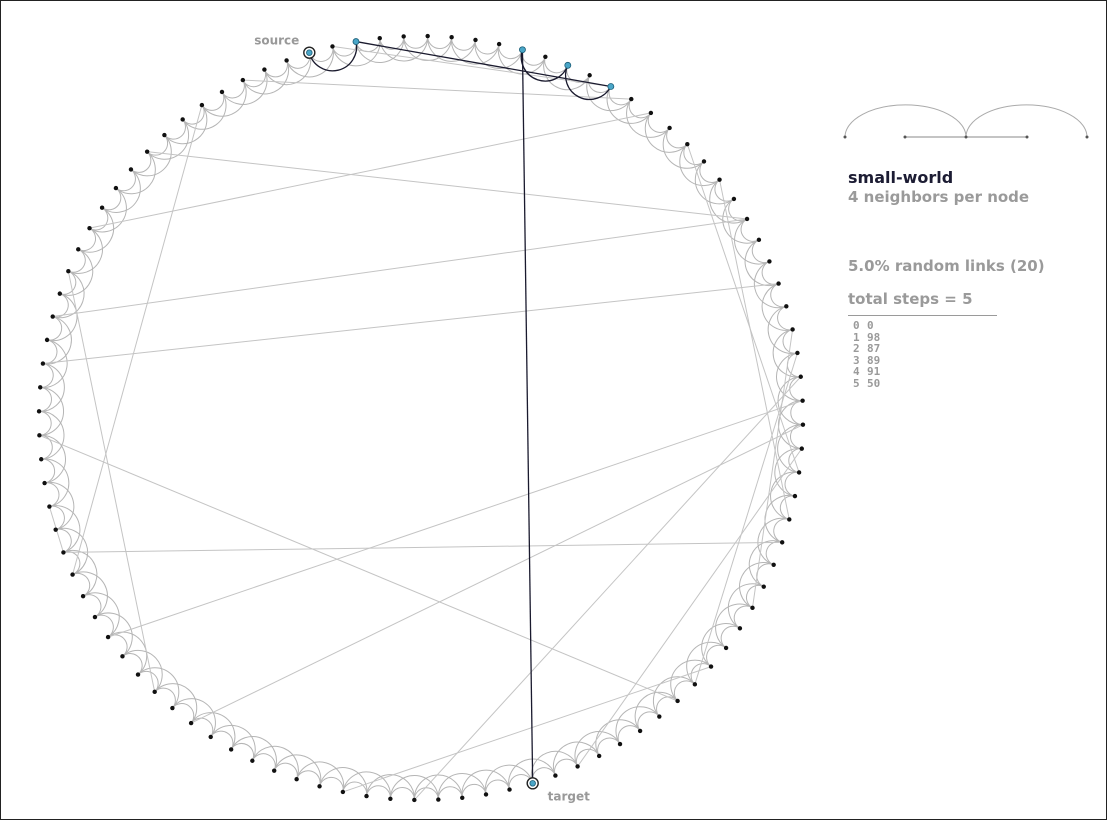 The image size is (1107, 820). What do you see at coordinates (532, 783) in the screenshot?
I see `target-node` at bounding box center [532, 783].